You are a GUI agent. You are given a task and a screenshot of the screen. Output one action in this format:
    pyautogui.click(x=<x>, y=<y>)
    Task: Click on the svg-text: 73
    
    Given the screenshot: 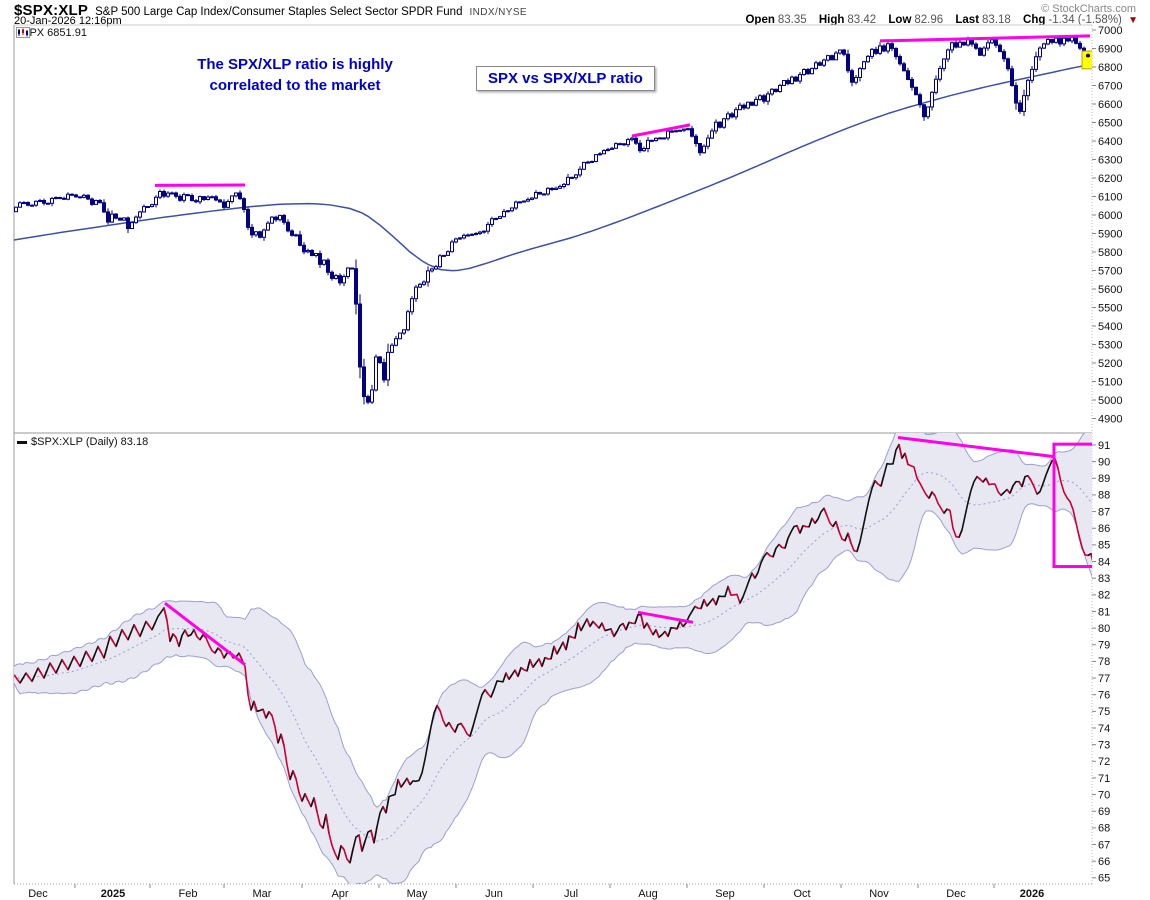 What is the action you would take?
    pyautogui.click(x=1104, y=745)
    